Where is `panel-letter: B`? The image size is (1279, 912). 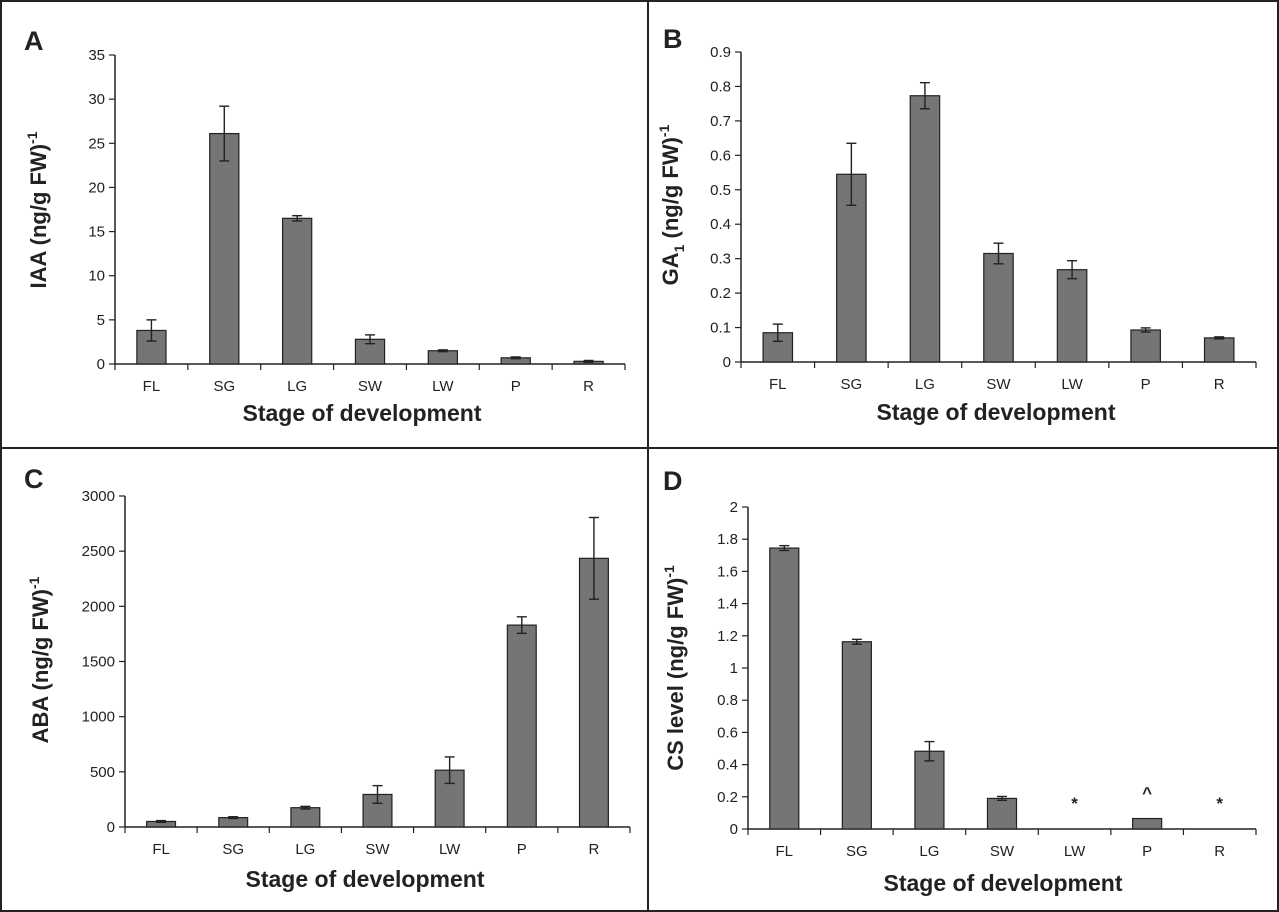
panel-letter: B is located at coordinates (673, 39).